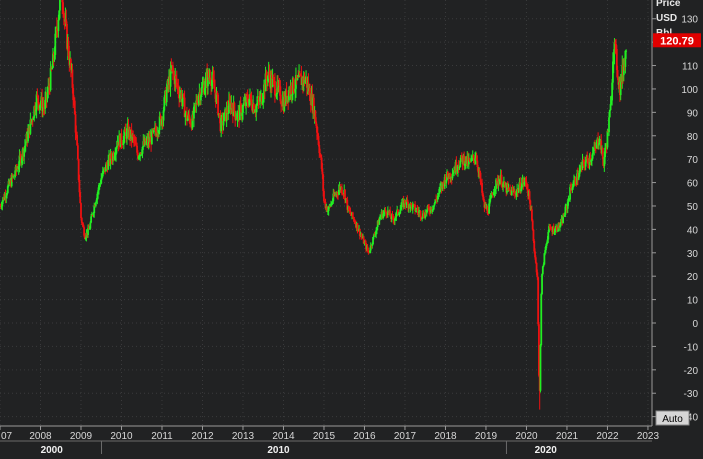 The image size is (703, 459). Describe the element at coordinates (81, 436) in the screenshot. I see `x-tick-label: 2009` at that location.